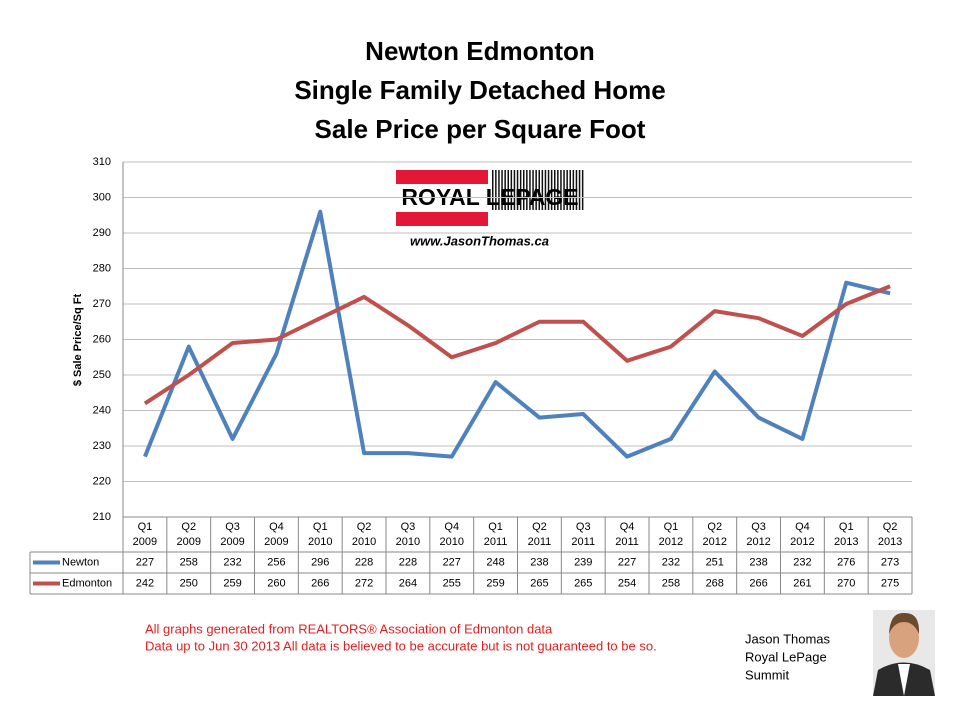 This screenshot has width=960, height=725. I want to click on logo-barcode, so click(538, 190).